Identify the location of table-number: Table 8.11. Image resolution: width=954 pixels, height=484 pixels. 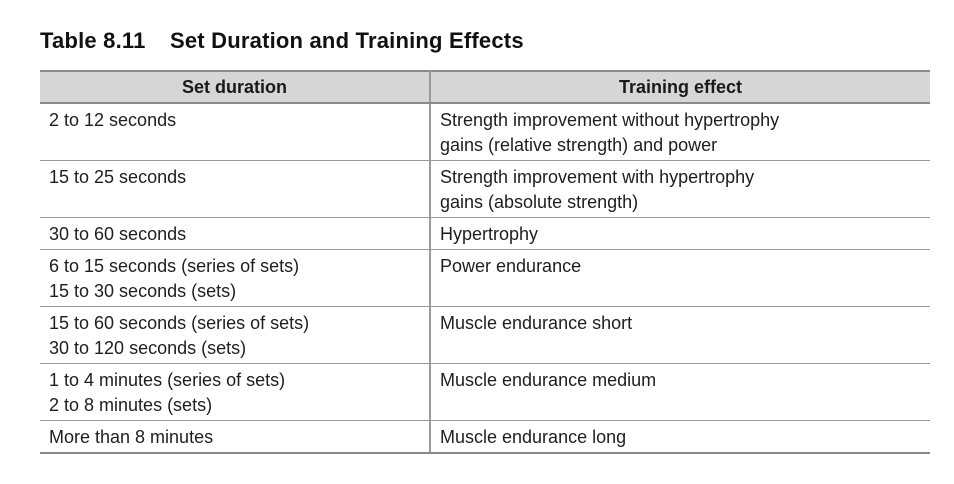
(93, 40).